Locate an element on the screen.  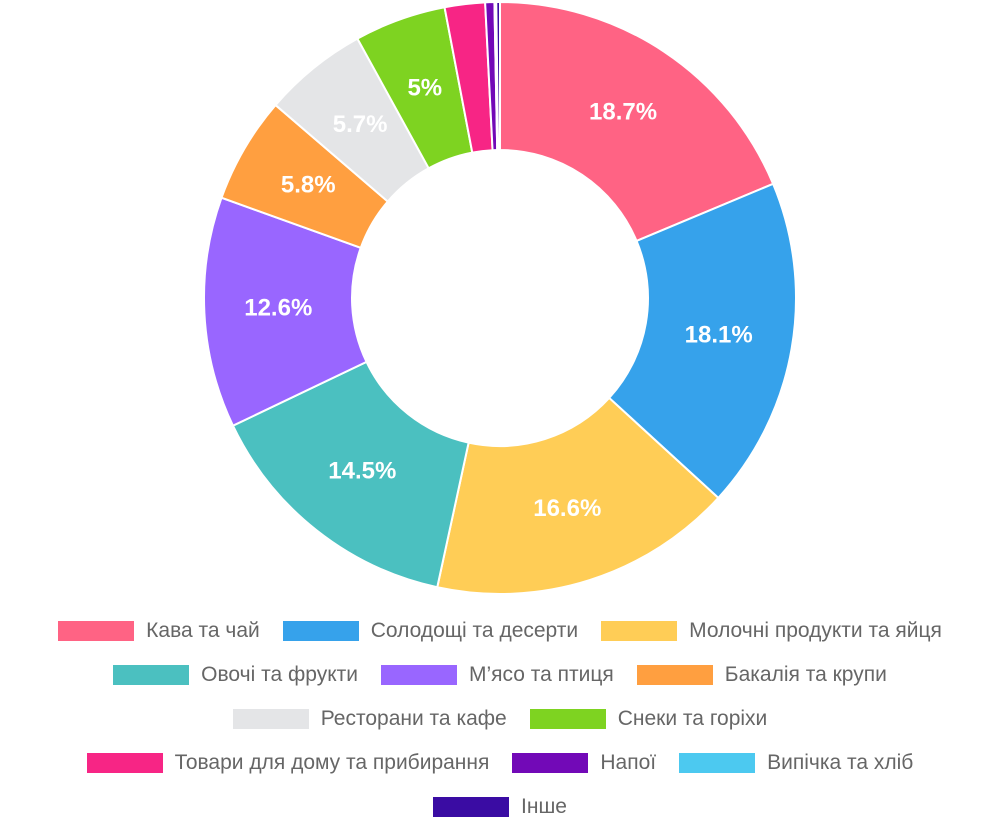
legend-item: М’ясо та птиця is located at coordinates (497, 674).